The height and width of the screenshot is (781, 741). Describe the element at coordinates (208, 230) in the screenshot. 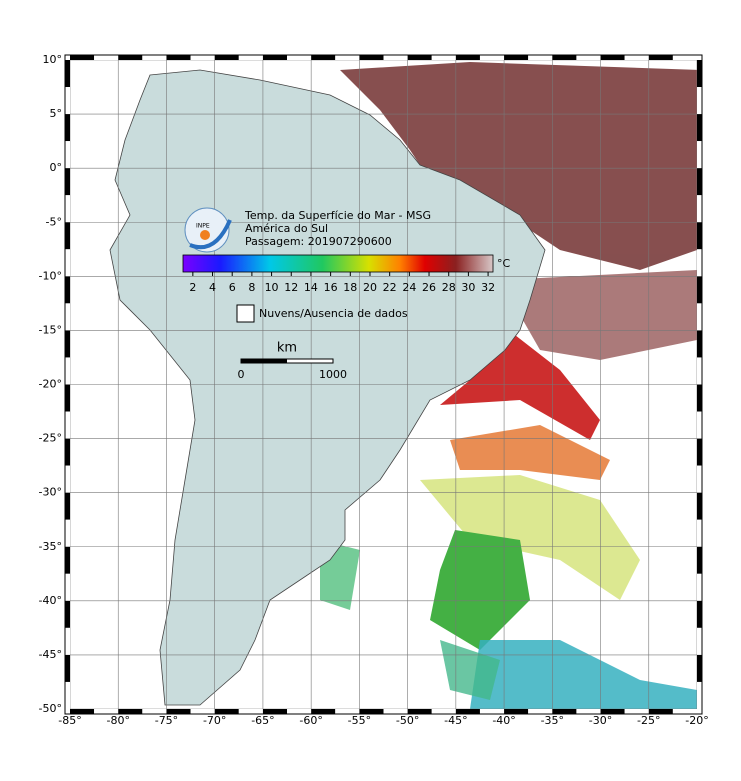

I see `logo: INPE` at that location.